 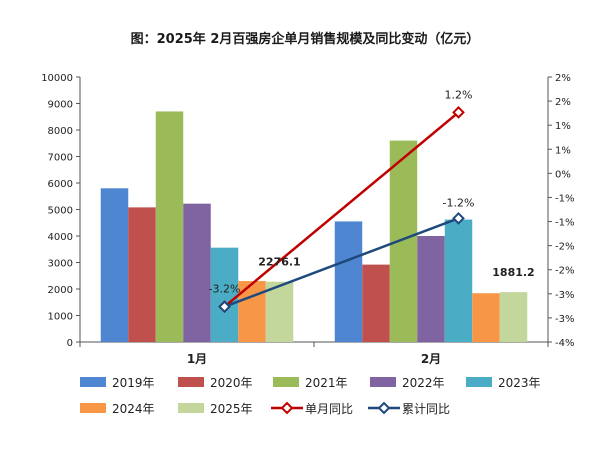 What do you see at coordinates (60, 237) in the screenshot?
I see `y-left-tick-label: 4000` at bounding box center [60, 237].